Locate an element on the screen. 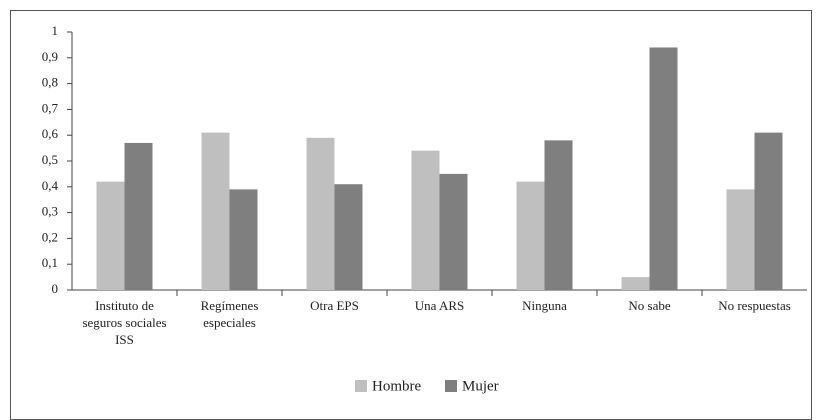 Image resolution: width=822 pixels, height=420 pixels. legend-label: Hombre is located at coordinates (396, 386).